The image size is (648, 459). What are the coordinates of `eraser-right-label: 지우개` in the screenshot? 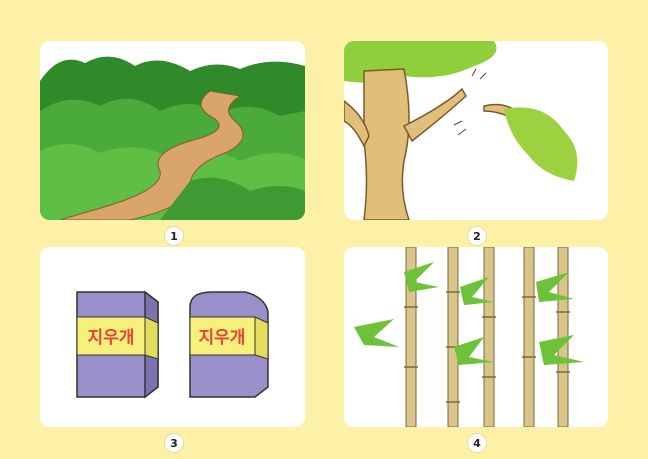 It's located at (222, 338).